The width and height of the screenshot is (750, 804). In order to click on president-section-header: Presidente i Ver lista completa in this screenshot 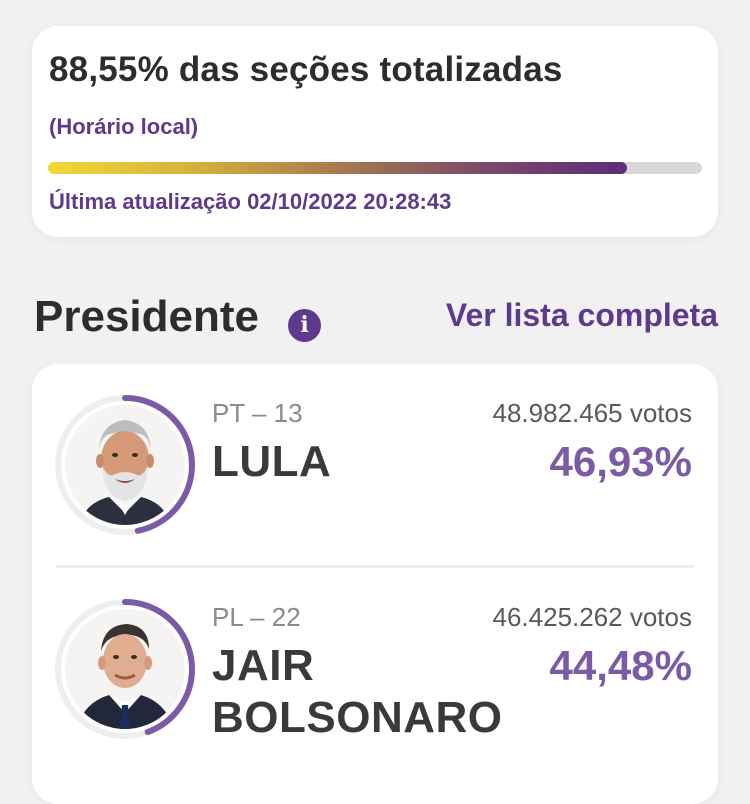, I will do `click(376, 320)`.